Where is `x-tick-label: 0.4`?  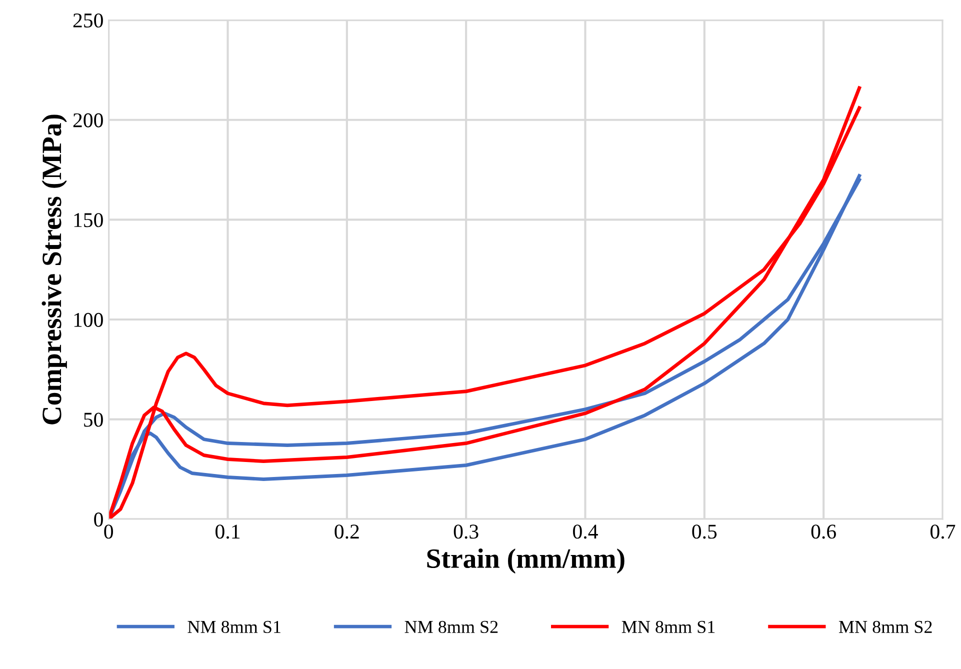
x-tick-label: 0.4 is located at coordinates (585, 531).